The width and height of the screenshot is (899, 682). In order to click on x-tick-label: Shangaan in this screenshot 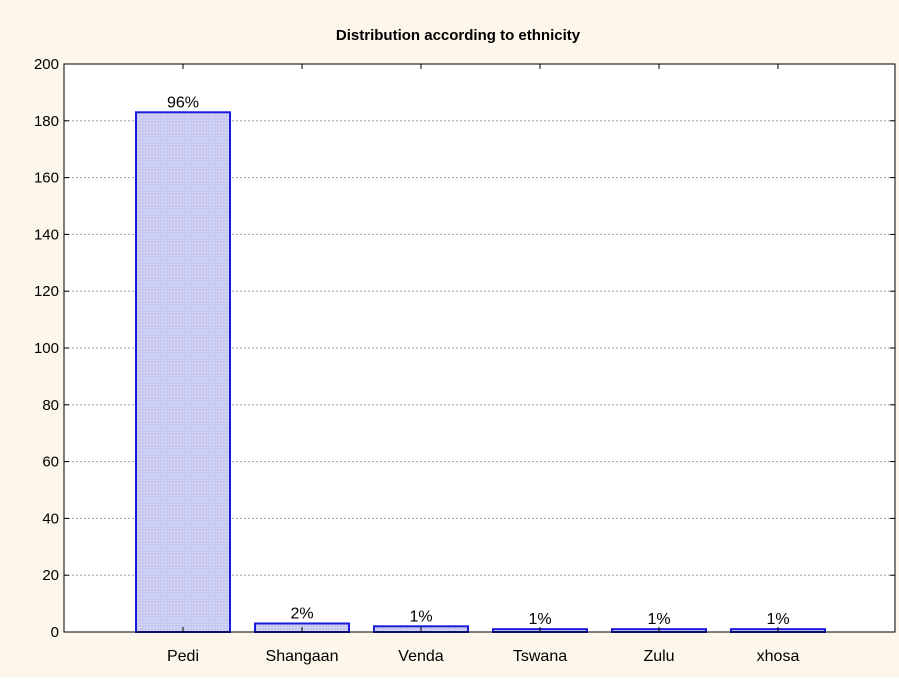, I will do `click(302, 656)`.